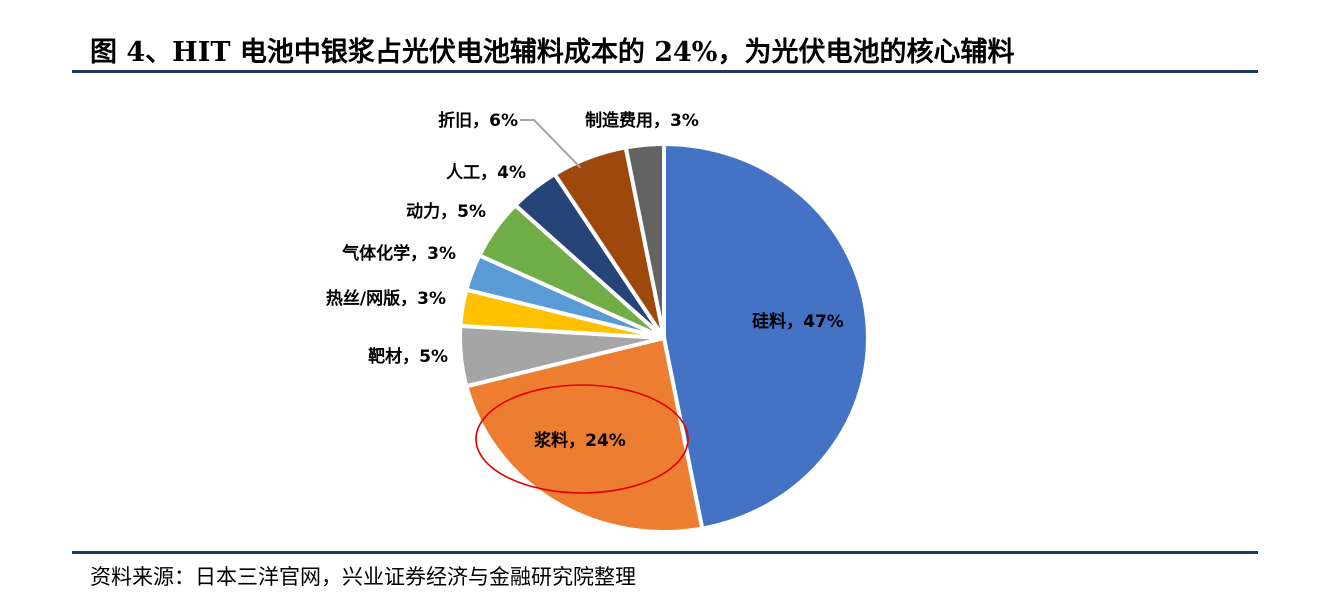  Describe the element at coordinates (363, 577) in the screenshot. I see `figure-source: 资料来源：日本三洋官网，兴业证券经济与金融研究院整理` at that location.